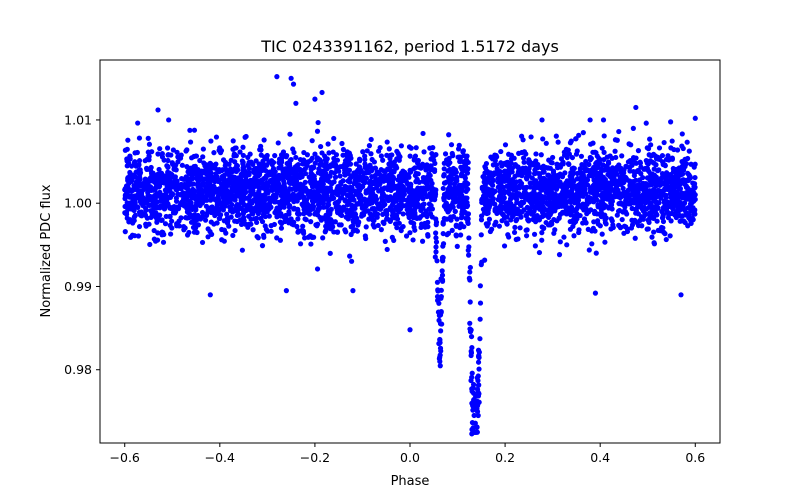 This screenshot has height=500, width=800. What do you see at coordinates (125, 457) in the screenshot?
I see `x-tick-label: −0.6` at bounding box center [125, 457].